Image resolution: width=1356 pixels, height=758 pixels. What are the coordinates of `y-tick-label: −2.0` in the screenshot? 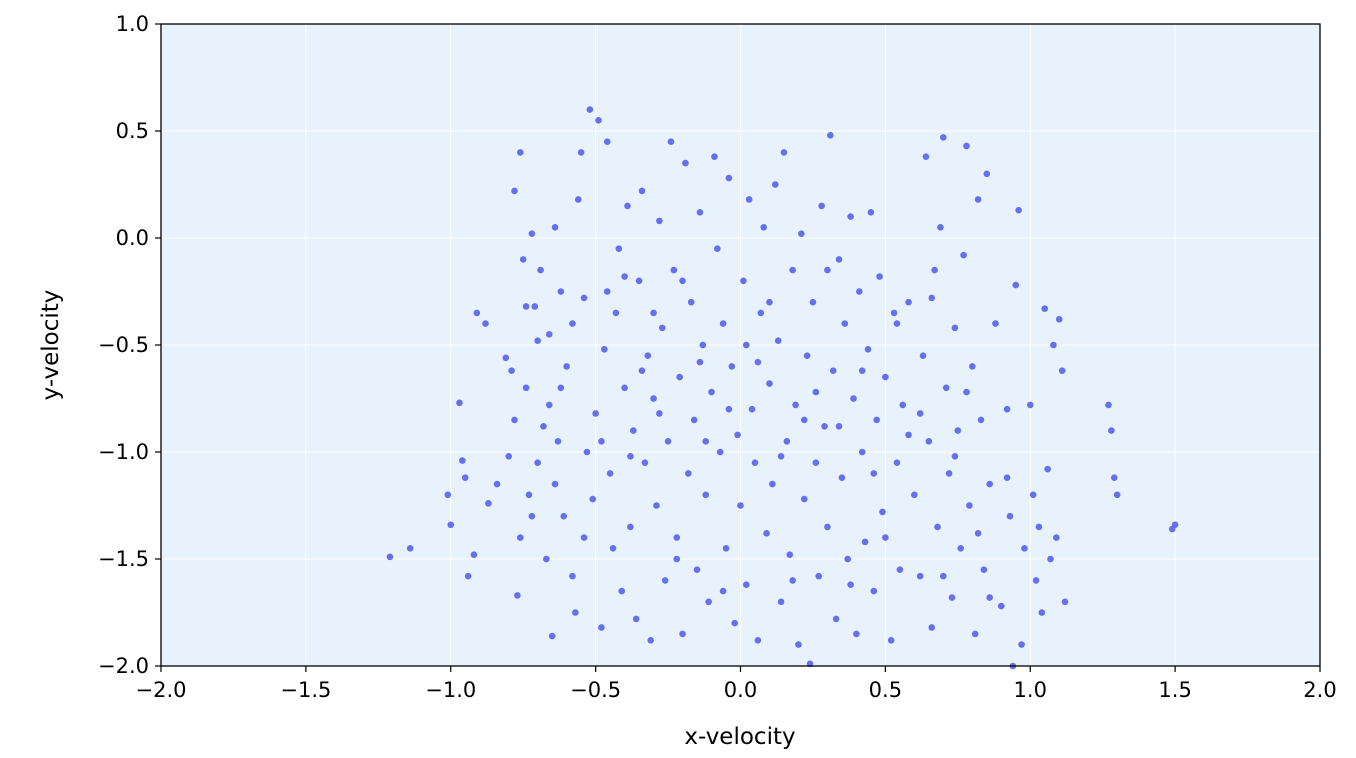 It's located at (123, 666).